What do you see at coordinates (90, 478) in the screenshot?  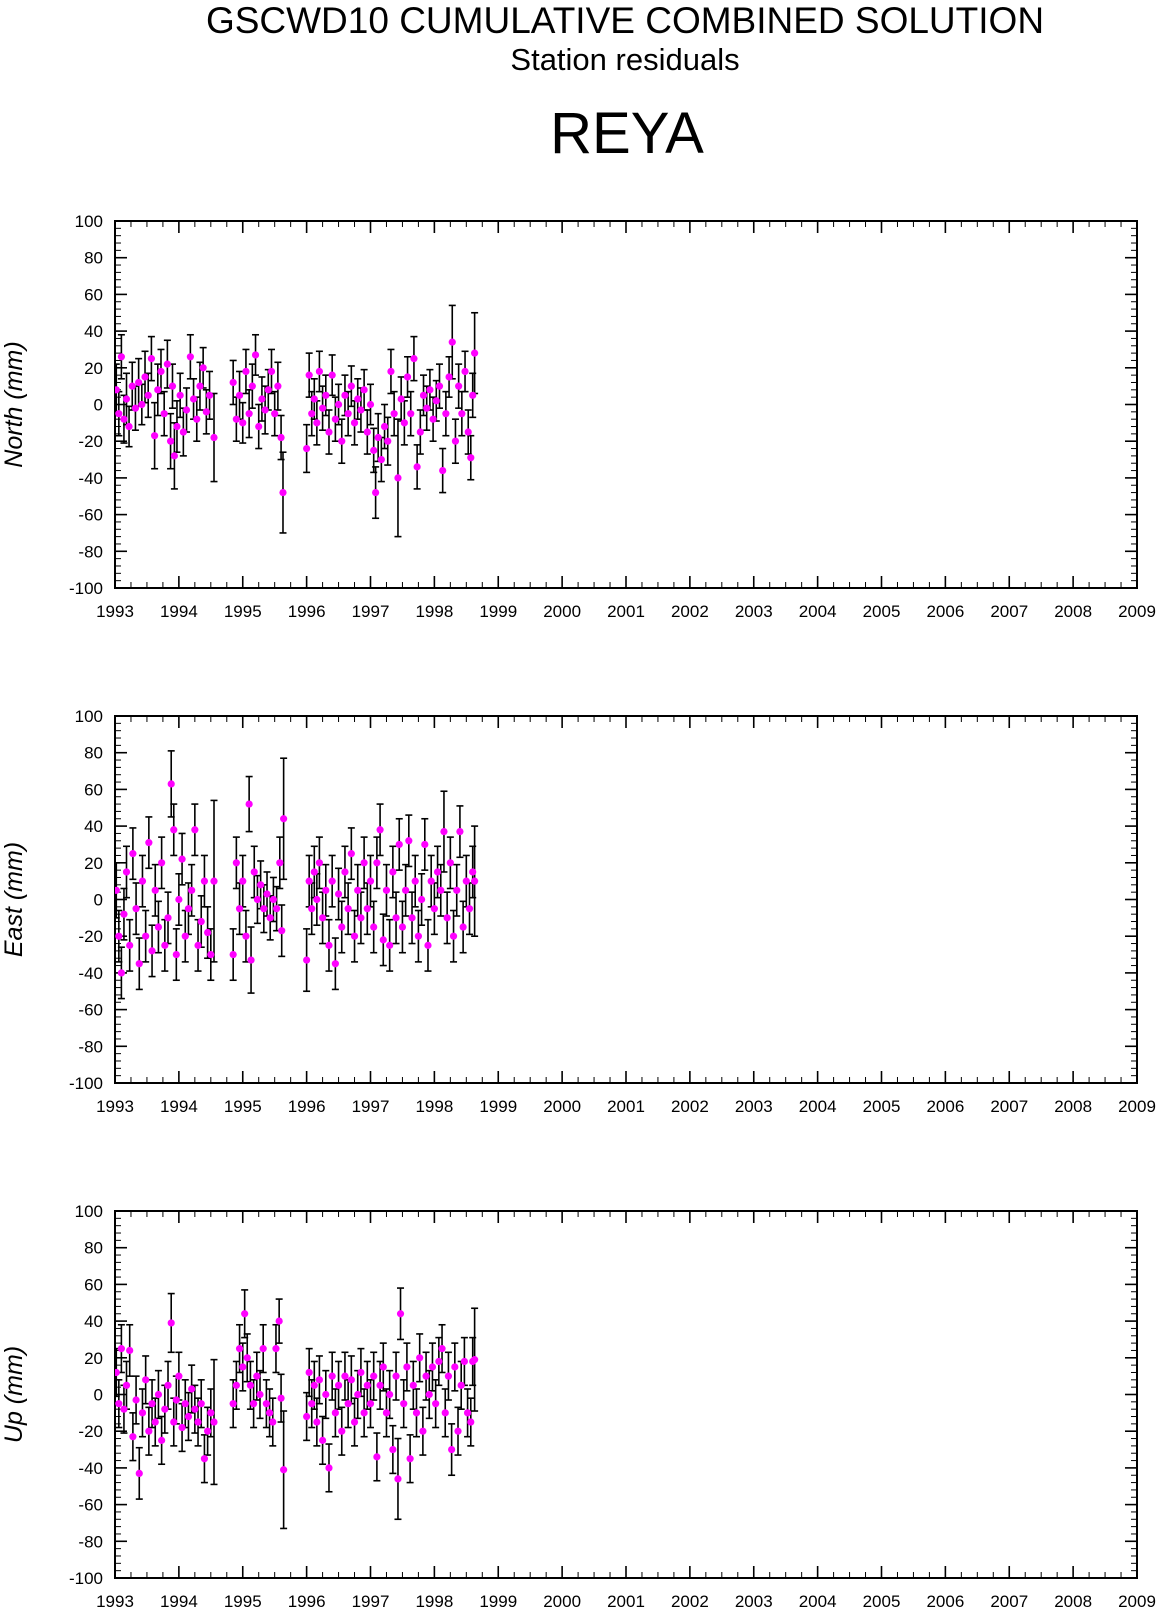 I see `y-tick-label: -40` at bounding box center [90, 478].